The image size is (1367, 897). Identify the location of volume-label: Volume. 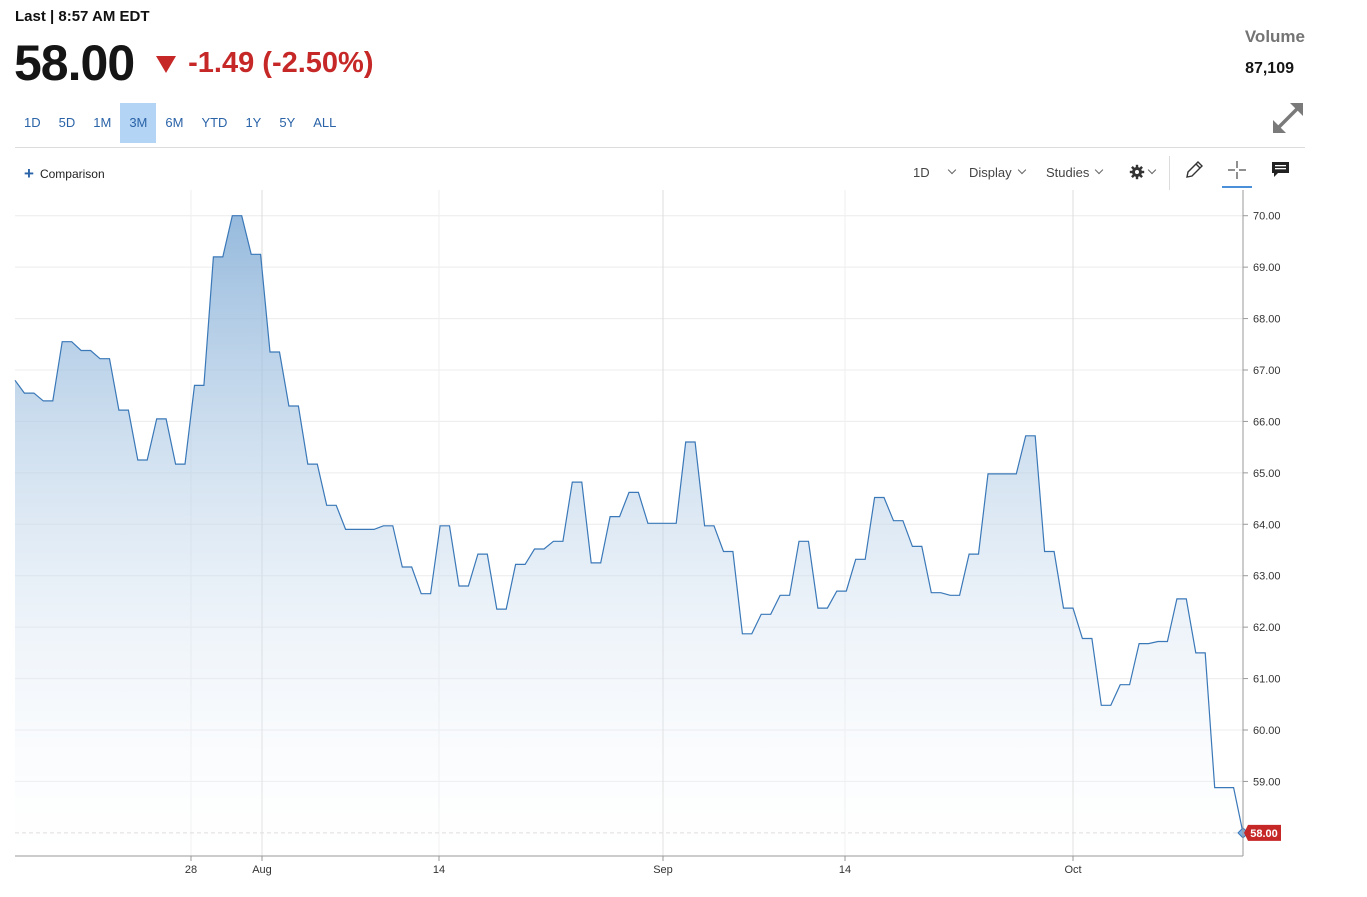
(1274, 36).